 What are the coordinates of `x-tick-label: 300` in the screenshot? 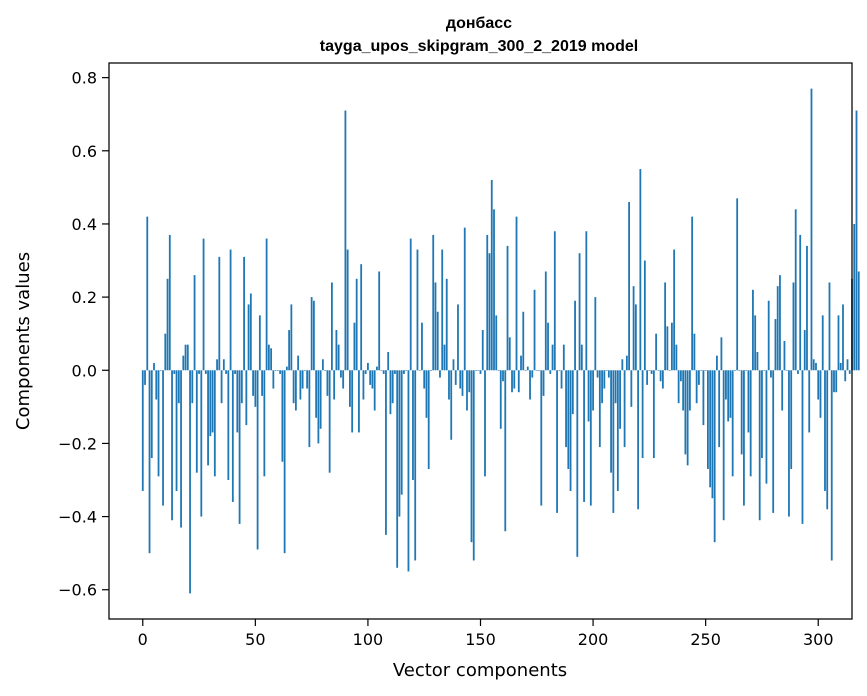 It's located at (818, 639).